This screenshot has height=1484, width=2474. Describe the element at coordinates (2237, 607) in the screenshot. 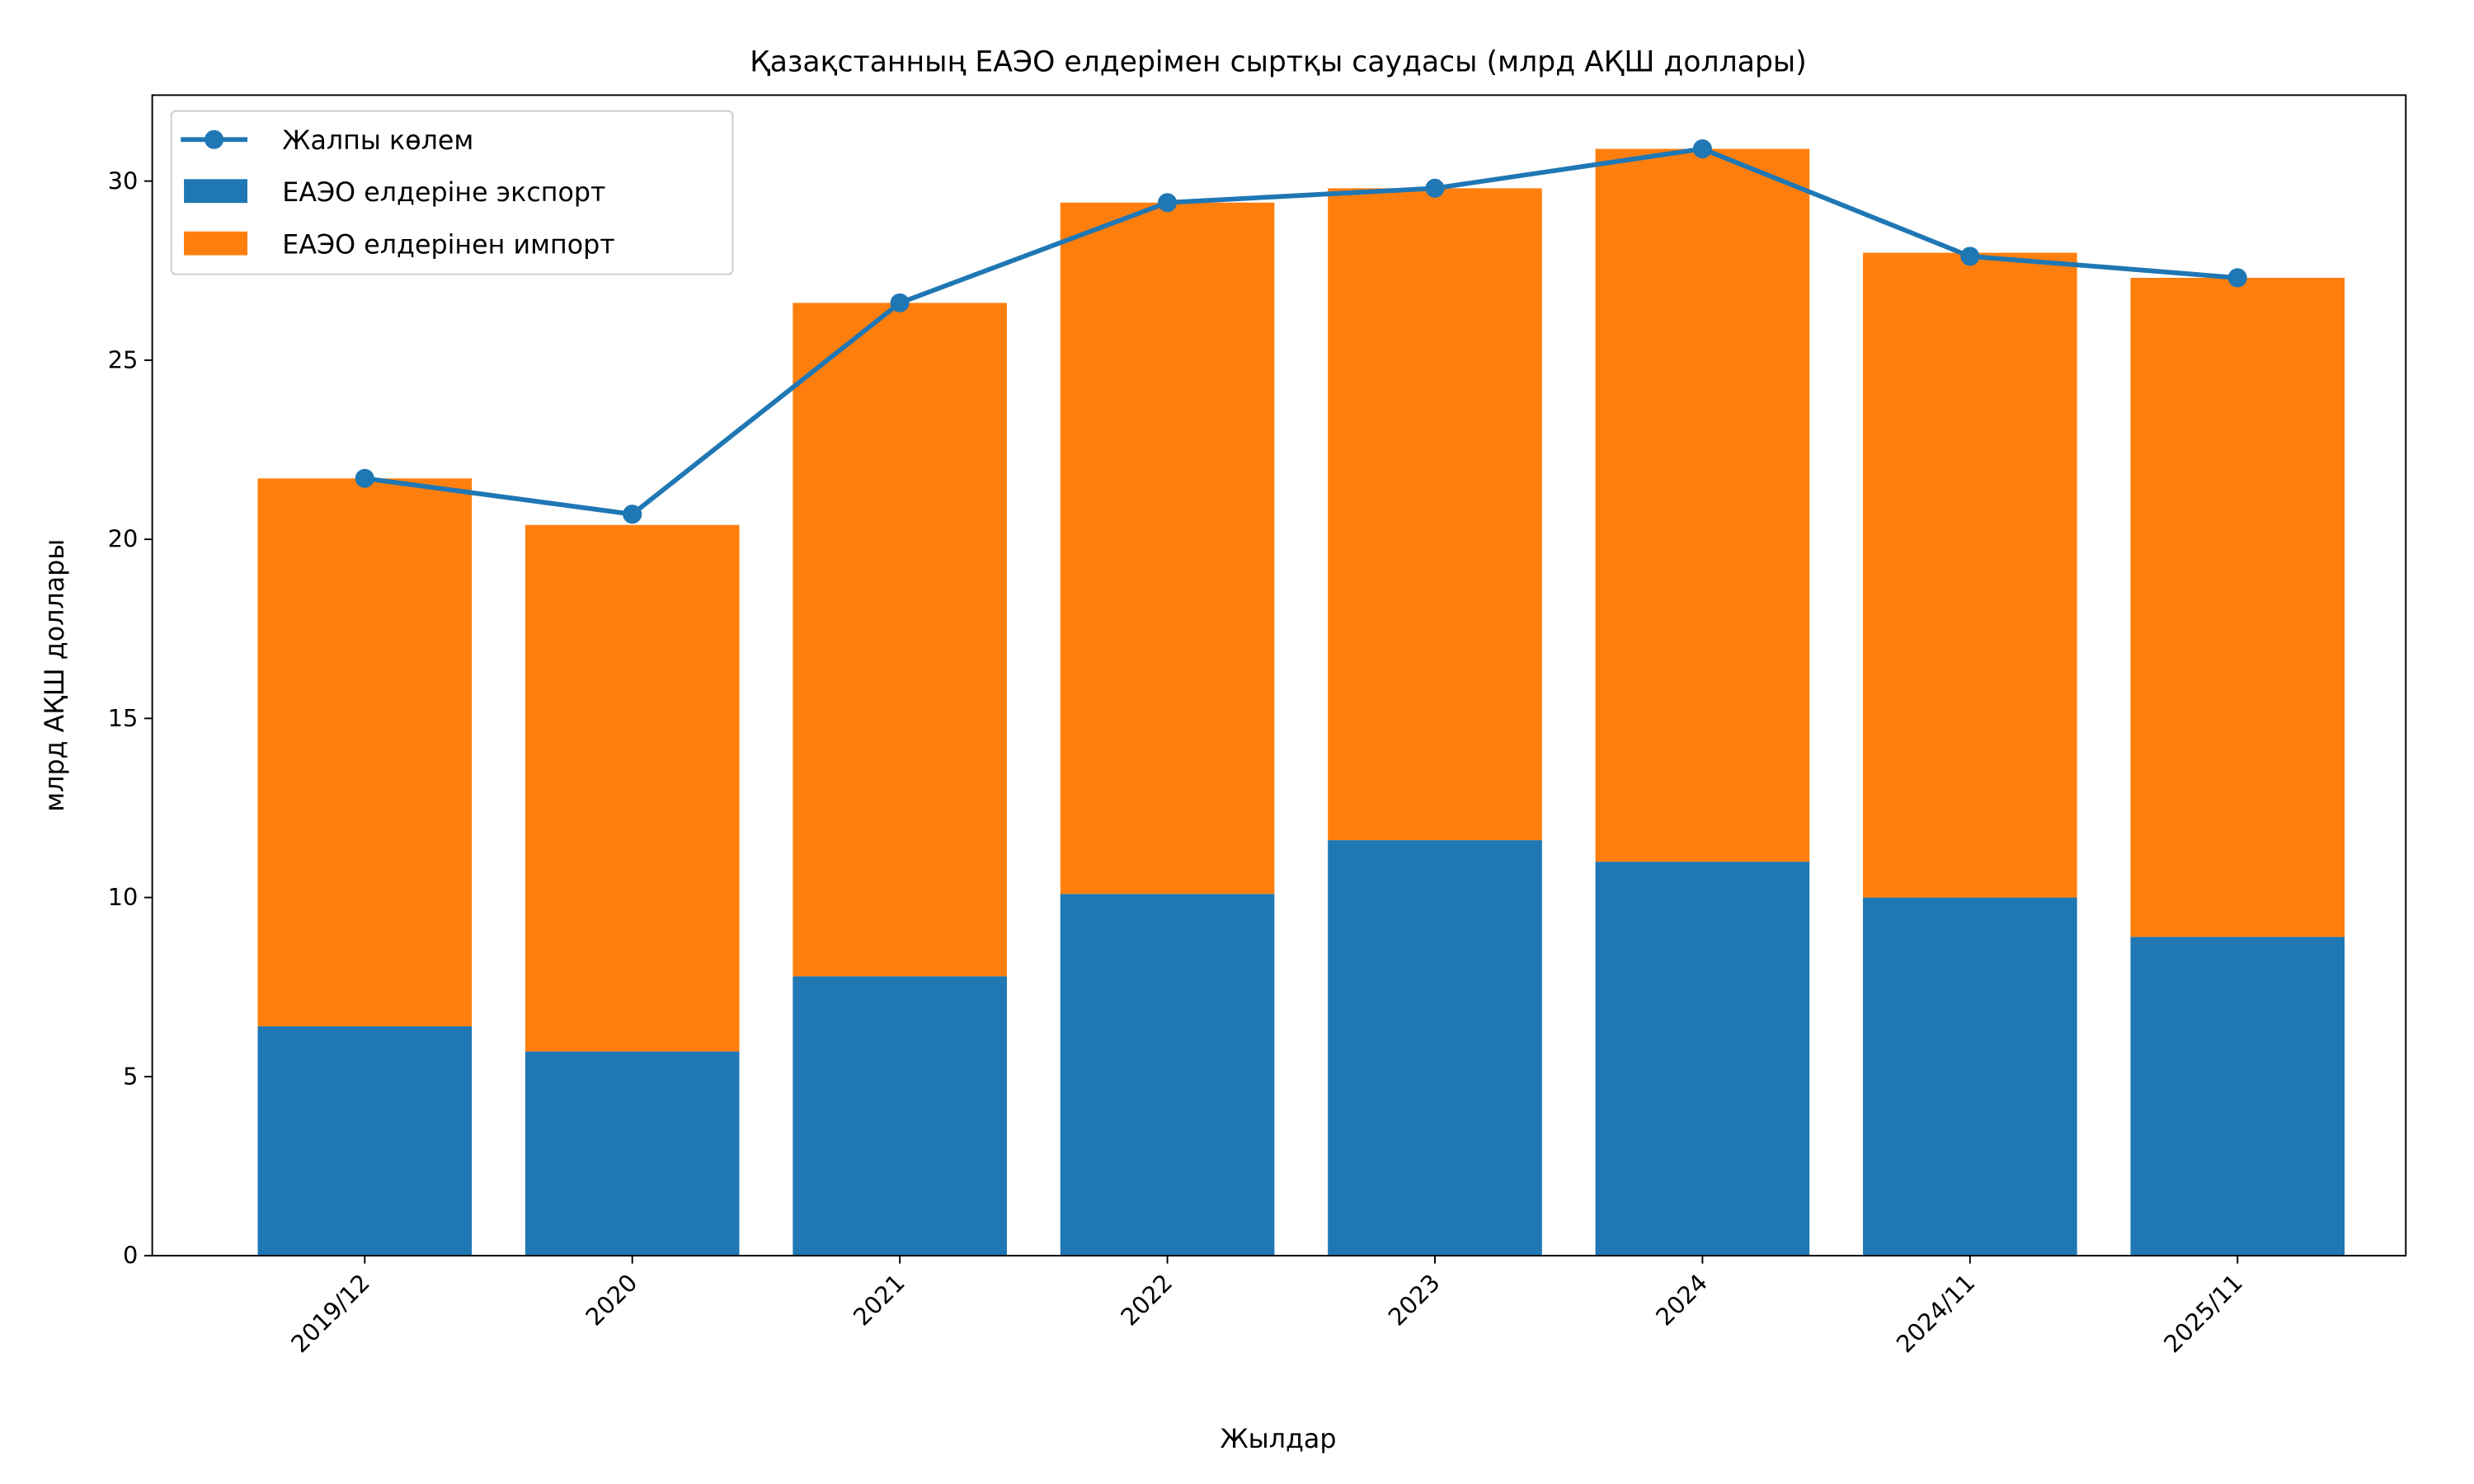

I see `bar-import-2025/11` at that location.